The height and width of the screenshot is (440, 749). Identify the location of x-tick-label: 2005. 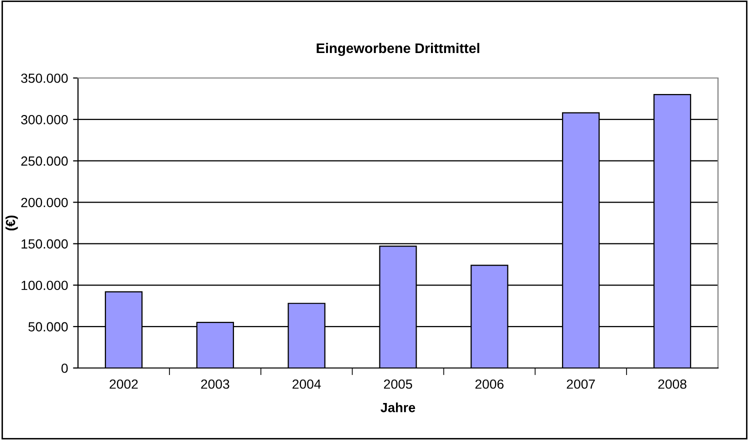
(398, 384).